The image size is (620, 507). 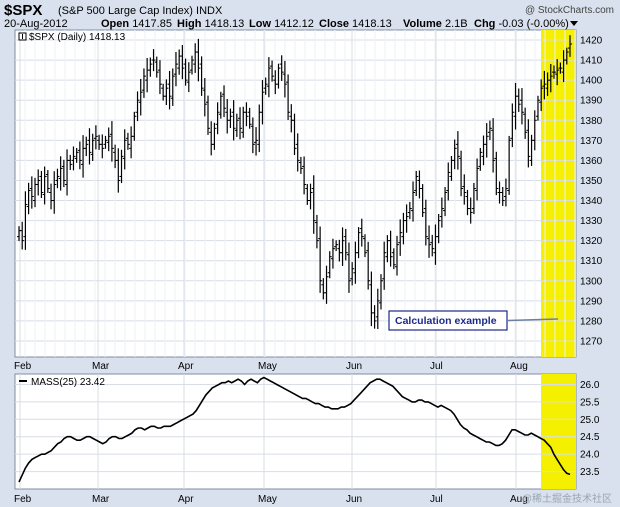 I want to click on mass-legend: MASS(25) 23.42, so click(x=68, y=382).